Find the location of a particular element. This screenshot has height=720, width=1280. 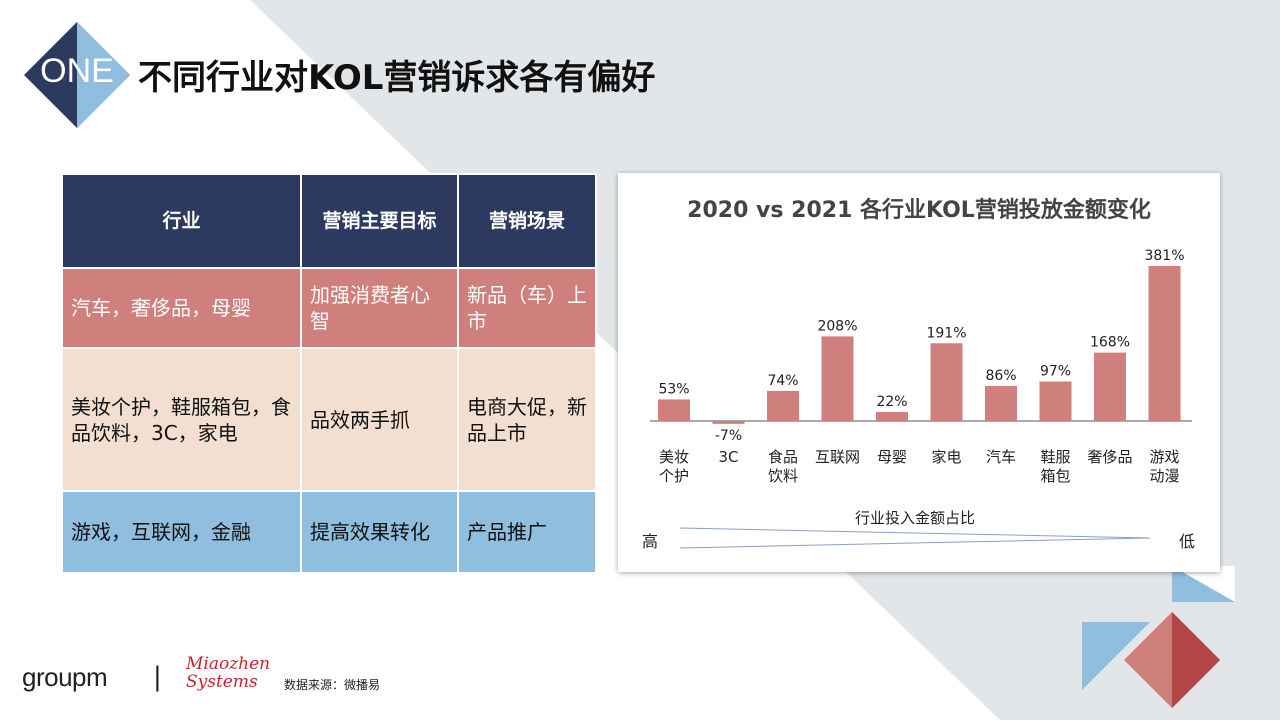

table-cell: 提高效果转化 is located at coordinates (379, 532).